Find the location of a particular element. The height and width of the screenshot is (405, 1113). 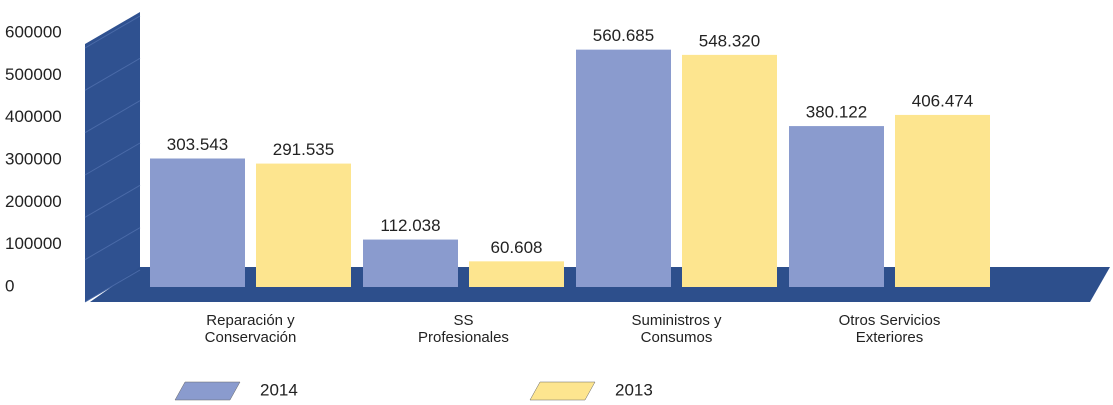

y-tick-label: 0 is located at coordinates (9, 285).